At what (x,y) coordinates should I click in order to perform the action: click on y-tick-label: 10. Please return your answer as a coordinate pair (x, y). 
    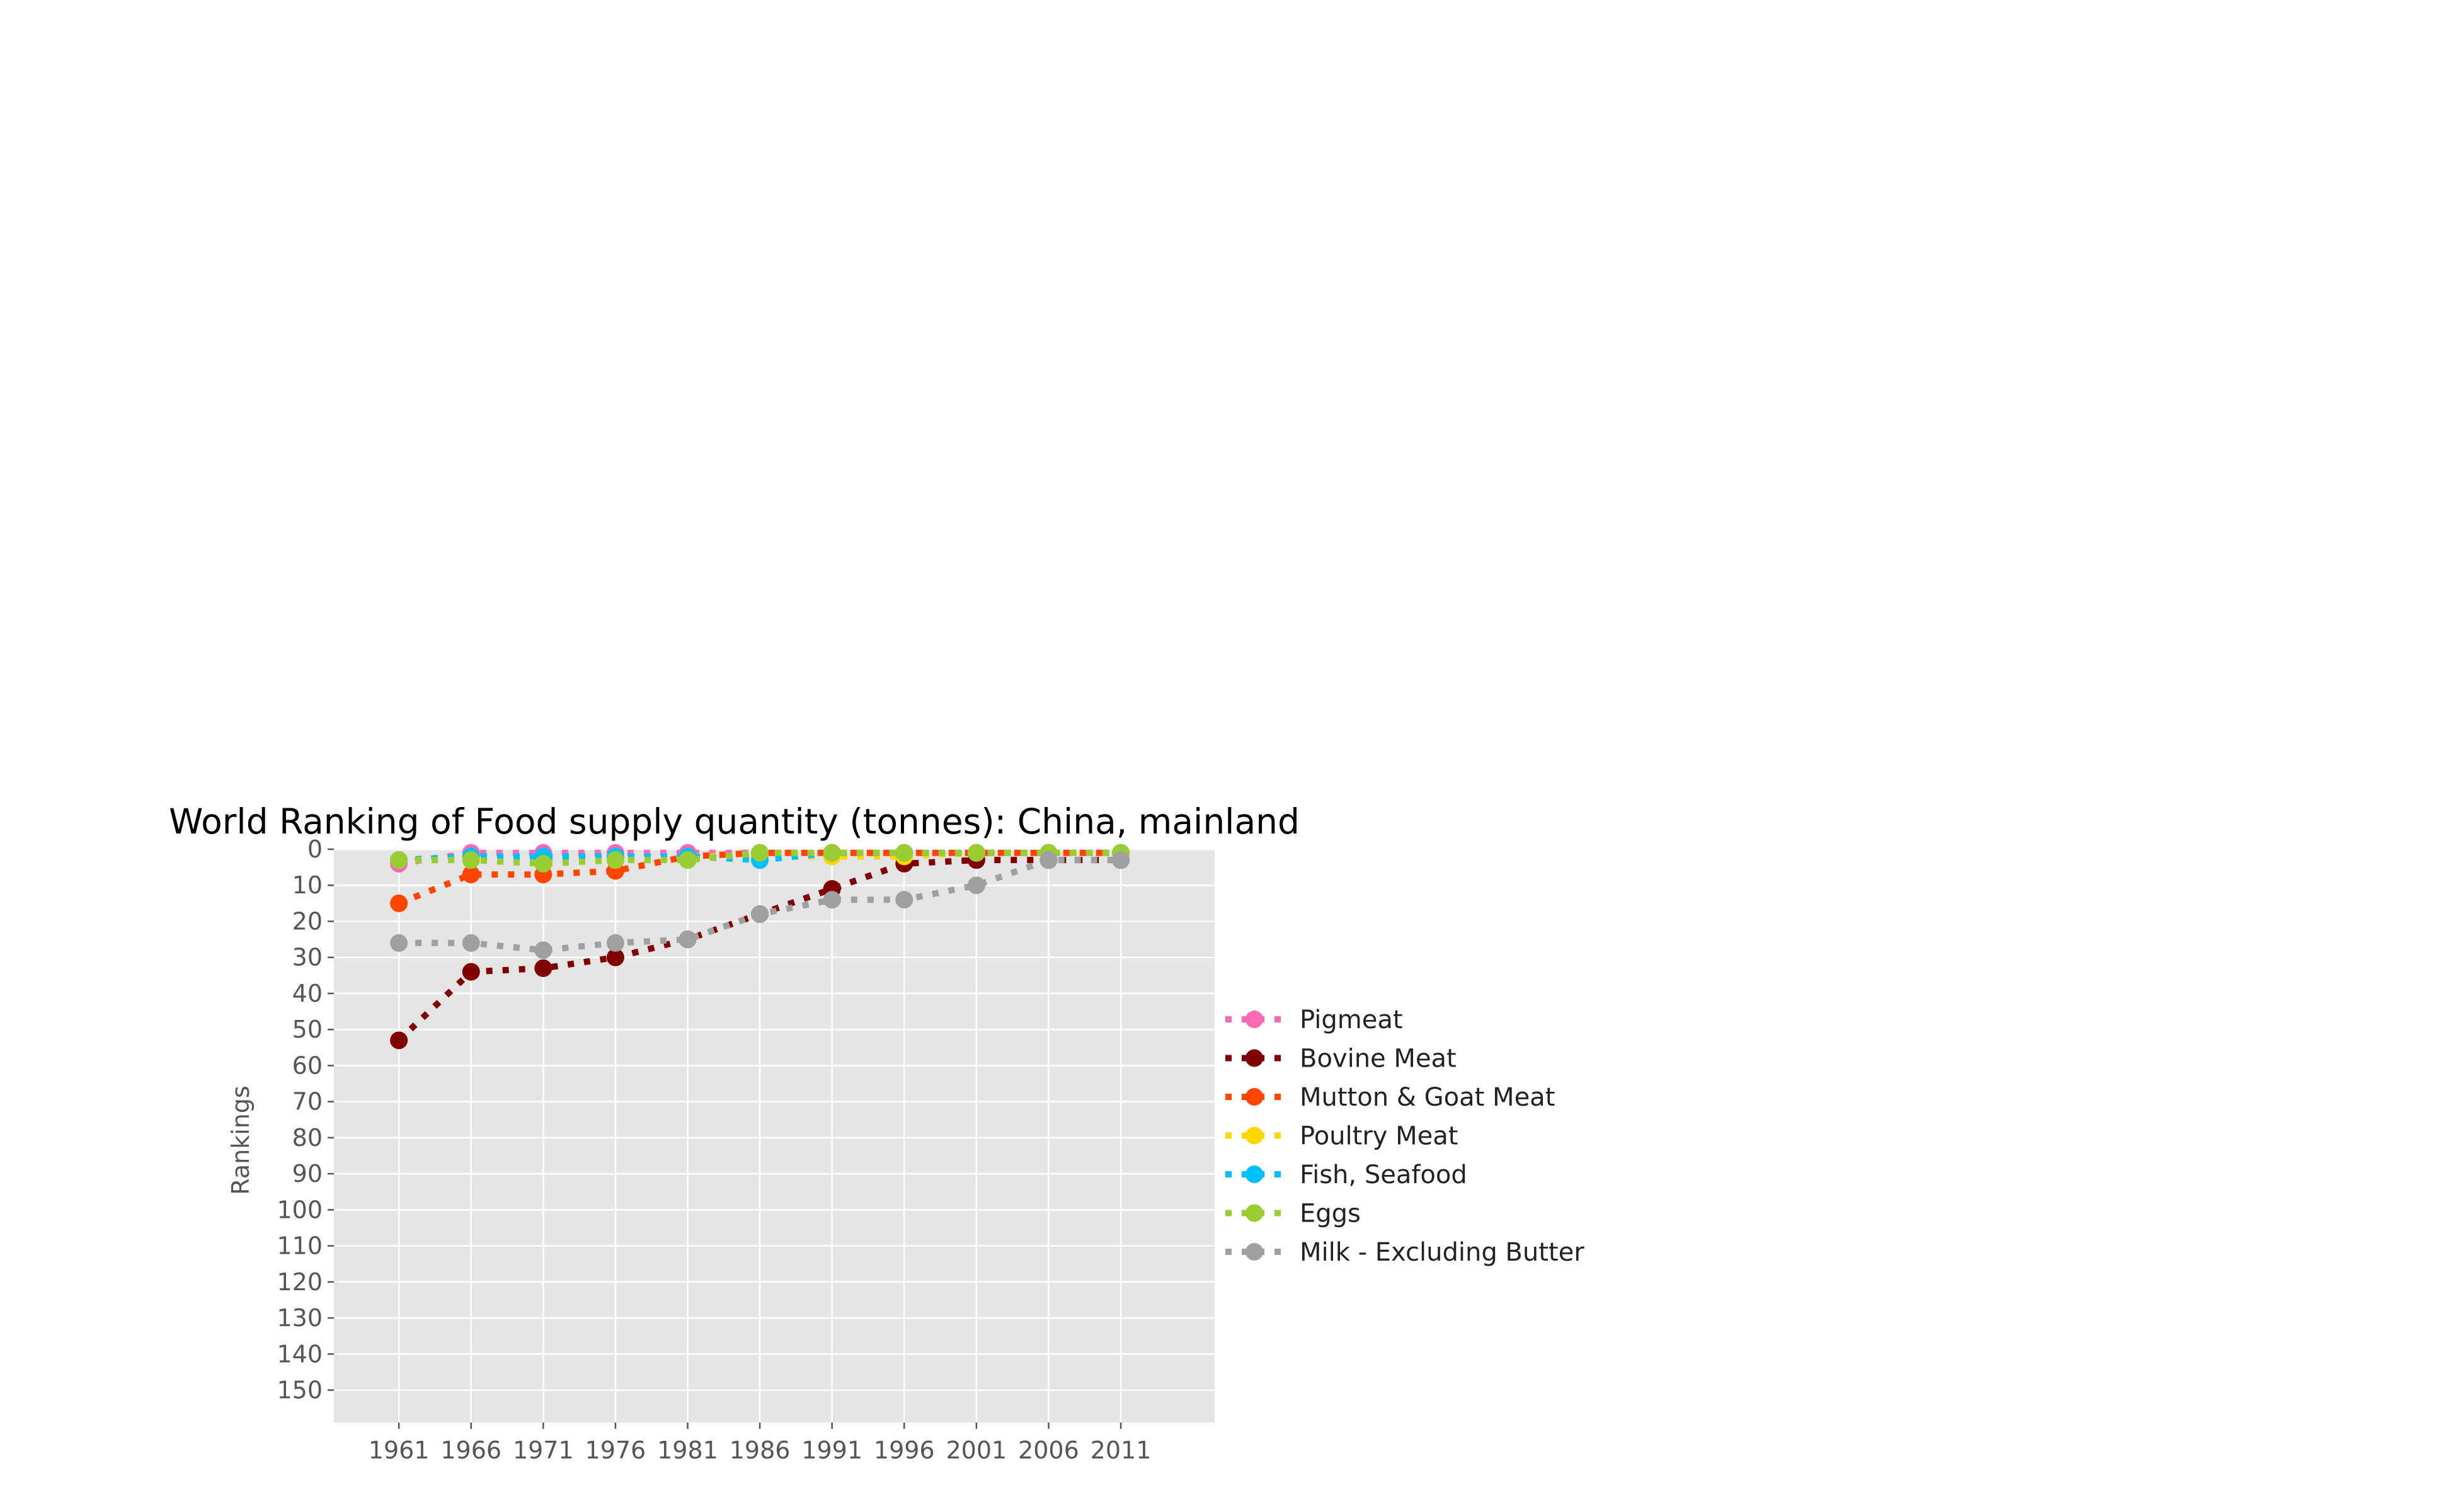
    Looking at the image, I should click on (307, 885).